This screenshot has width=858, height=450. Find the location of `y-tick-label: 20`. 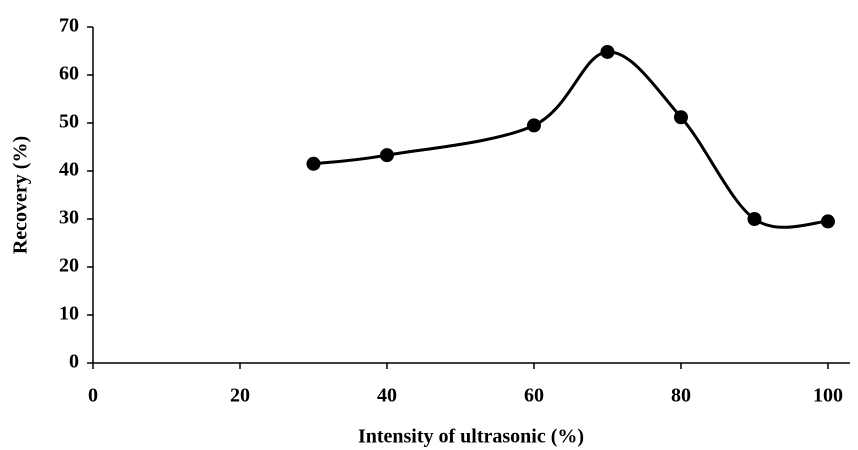

y-tick-label: 20 is located at coordinates (69, 266).